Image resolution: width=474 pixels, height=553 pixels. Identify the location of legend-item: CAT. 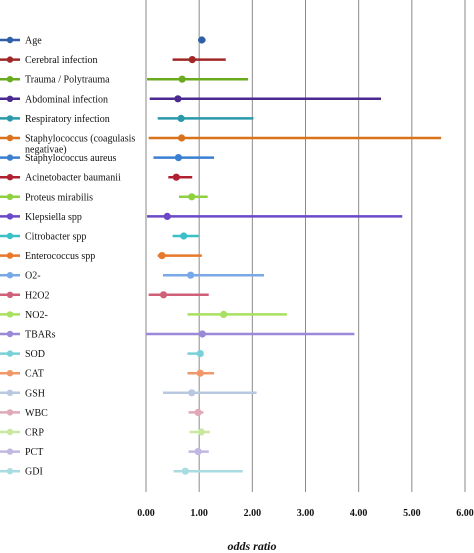
(22, 374).